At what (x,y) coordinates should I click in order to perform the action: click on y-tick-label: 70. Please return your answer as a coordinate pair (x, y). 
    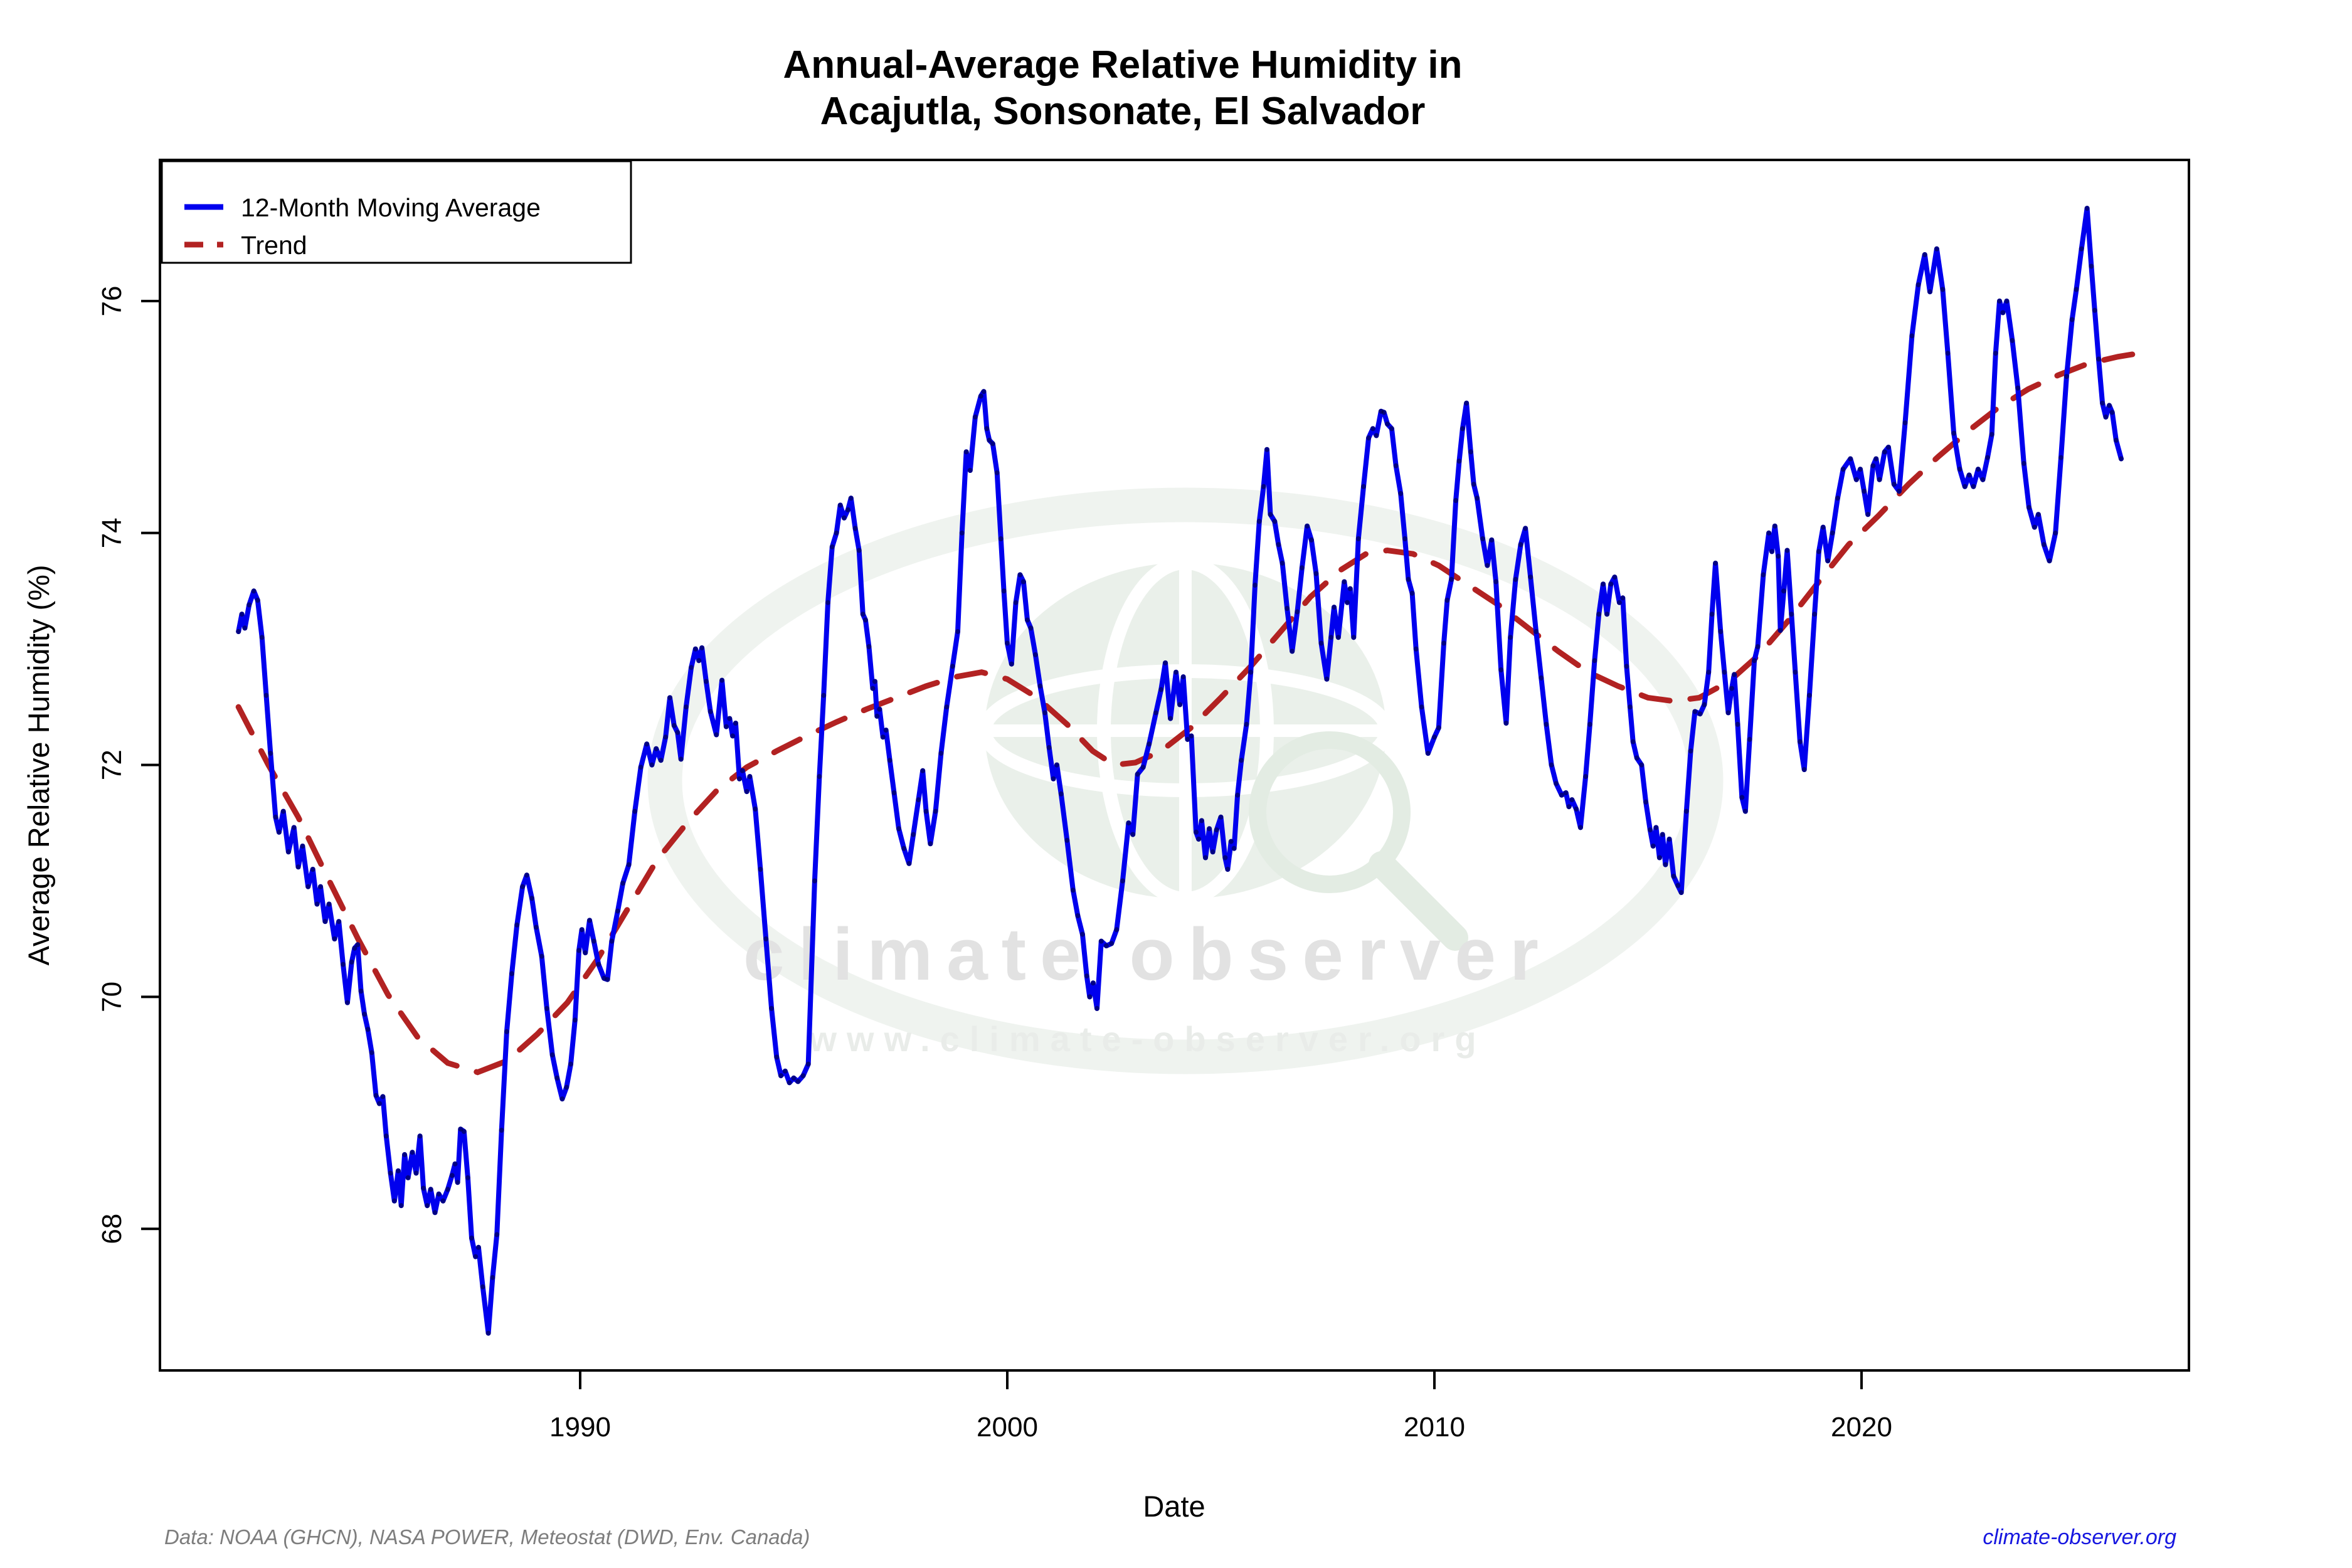
    Looking at the image, I should click on (112, 997).